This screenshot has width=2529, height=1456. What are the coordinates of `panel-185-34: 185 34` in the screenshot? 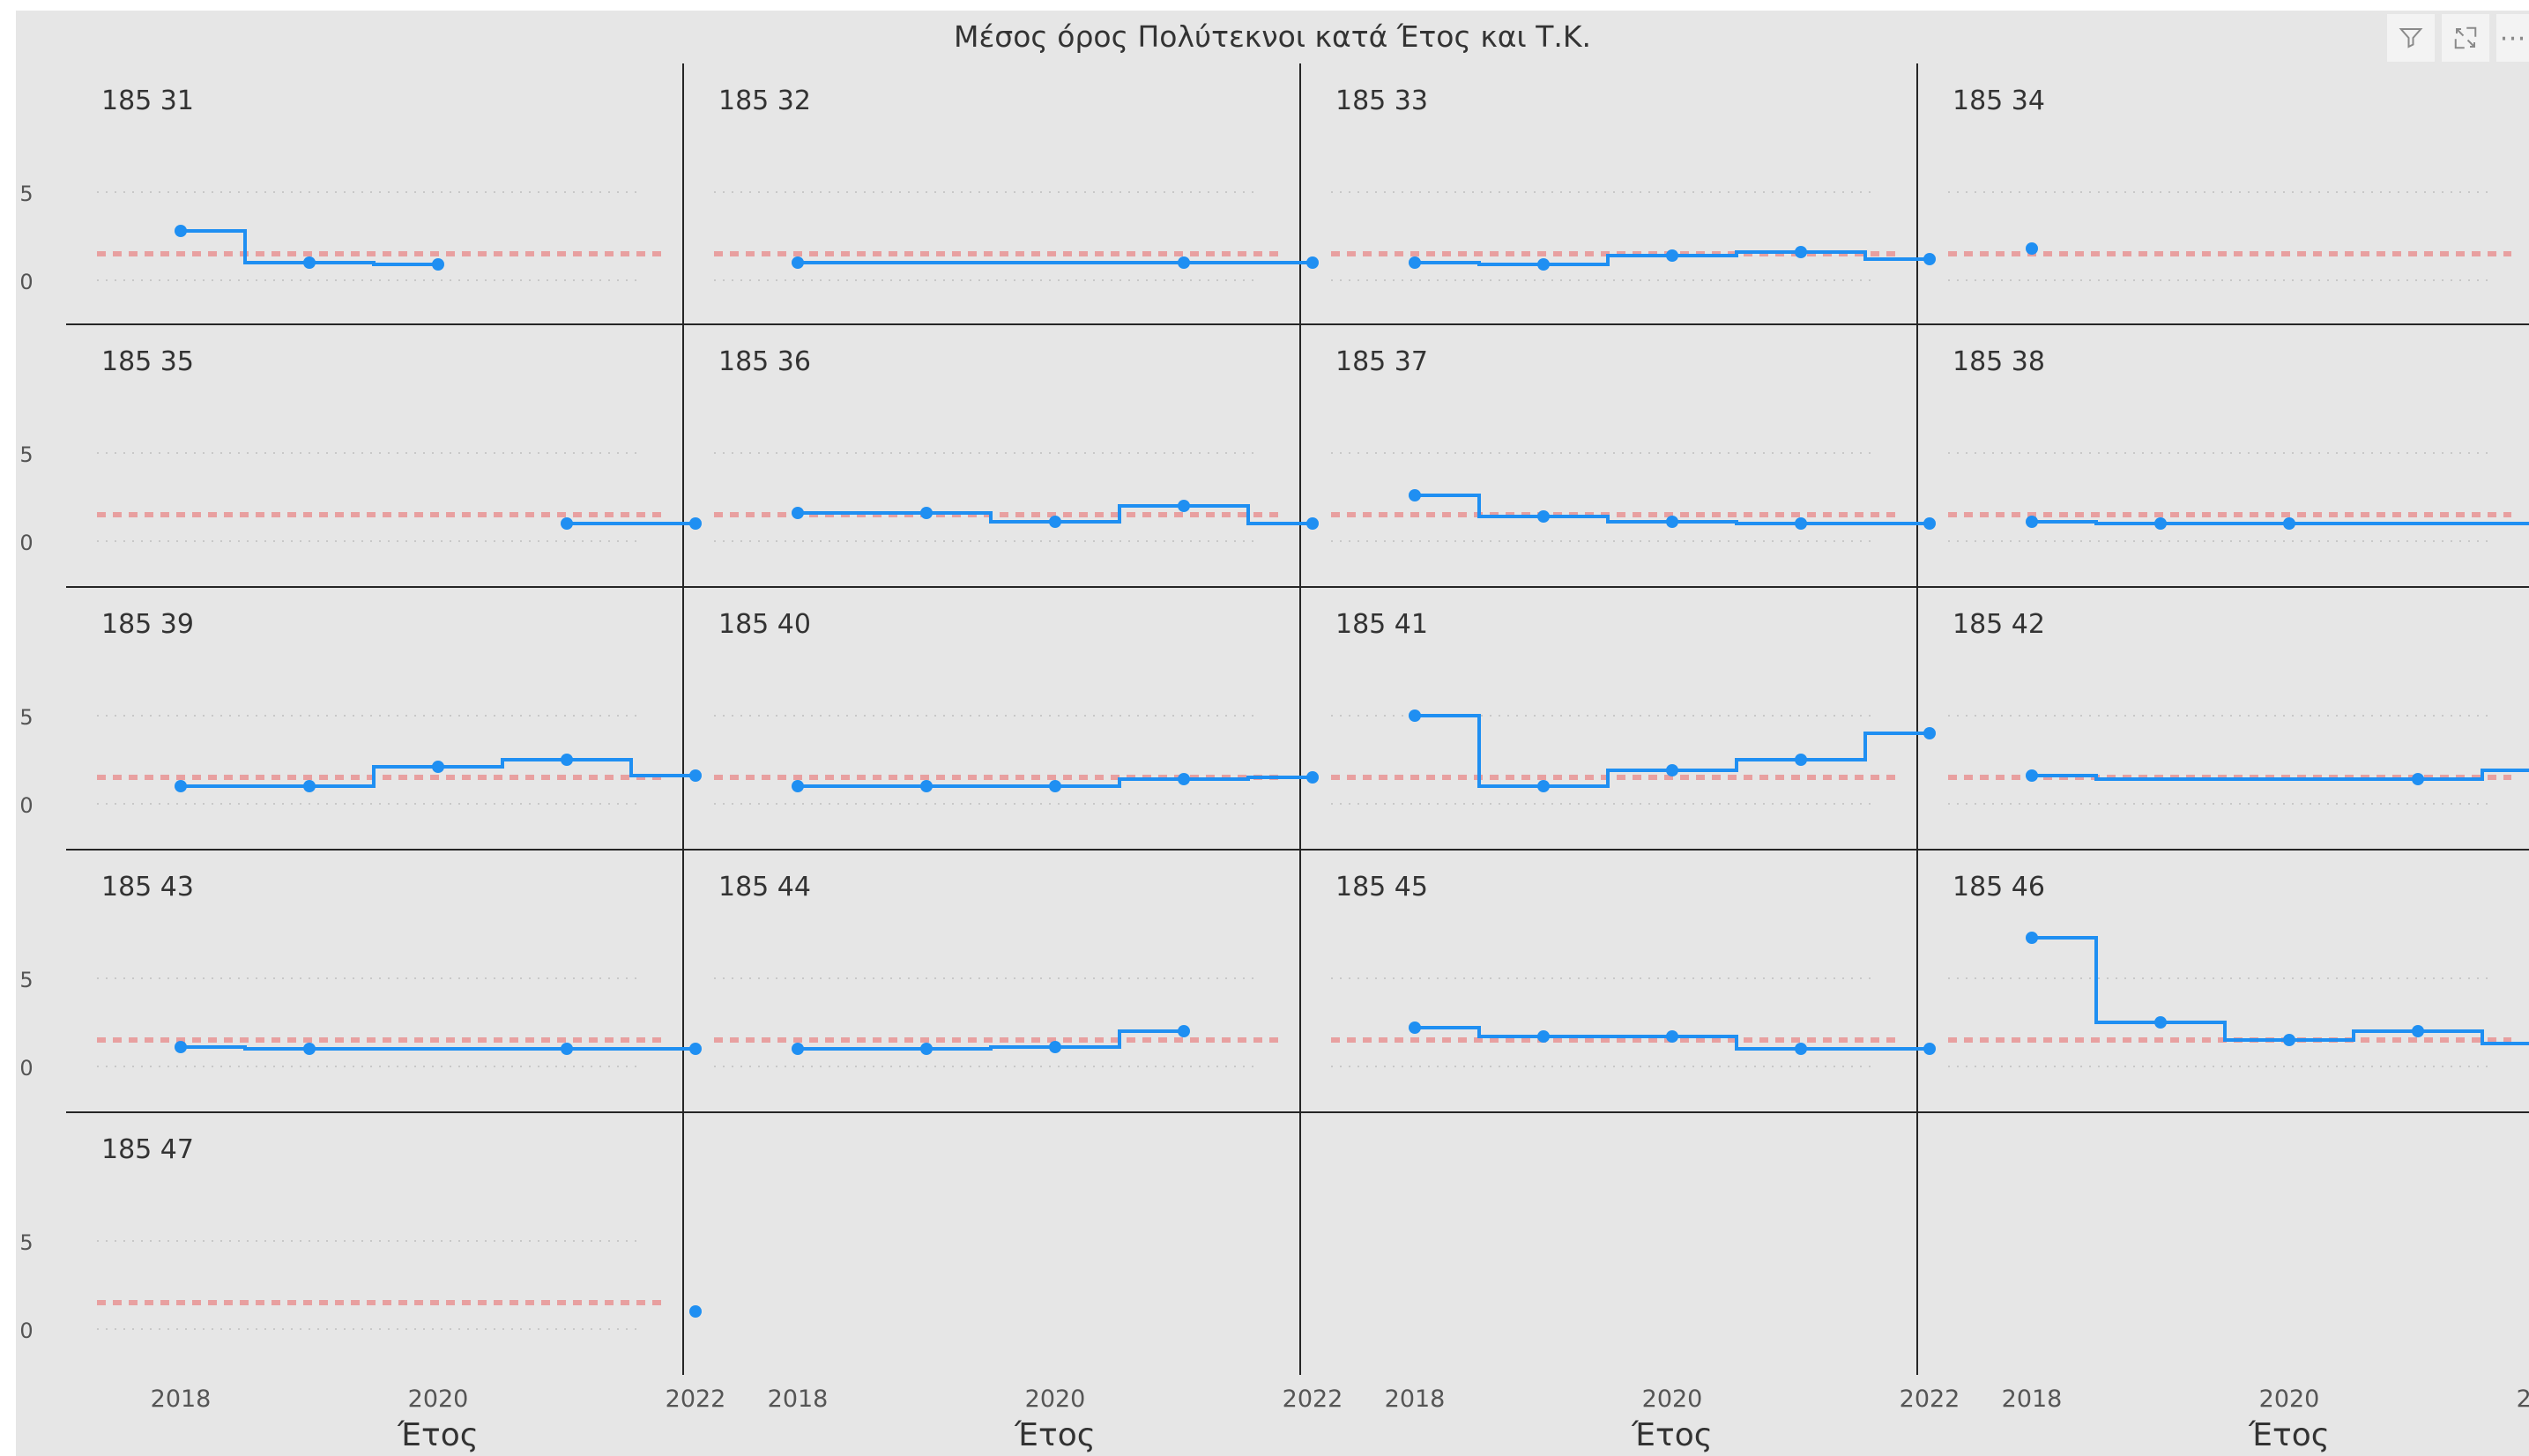 It's located at (2229, 183).